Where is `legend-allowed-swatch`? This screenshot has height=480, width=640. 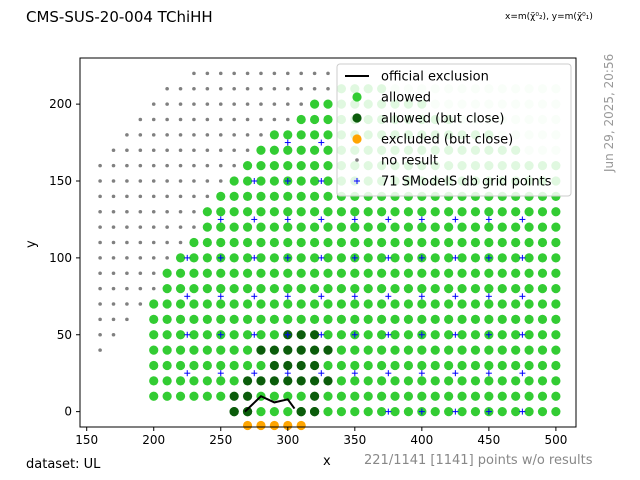
legend-allowed-swatch is located at coordinates (357, 97).